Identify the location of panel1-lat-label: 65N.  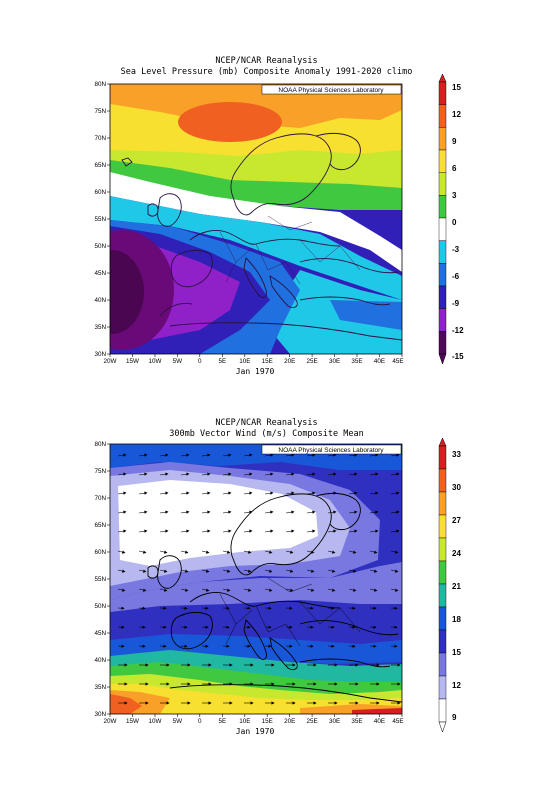
(100, 165).